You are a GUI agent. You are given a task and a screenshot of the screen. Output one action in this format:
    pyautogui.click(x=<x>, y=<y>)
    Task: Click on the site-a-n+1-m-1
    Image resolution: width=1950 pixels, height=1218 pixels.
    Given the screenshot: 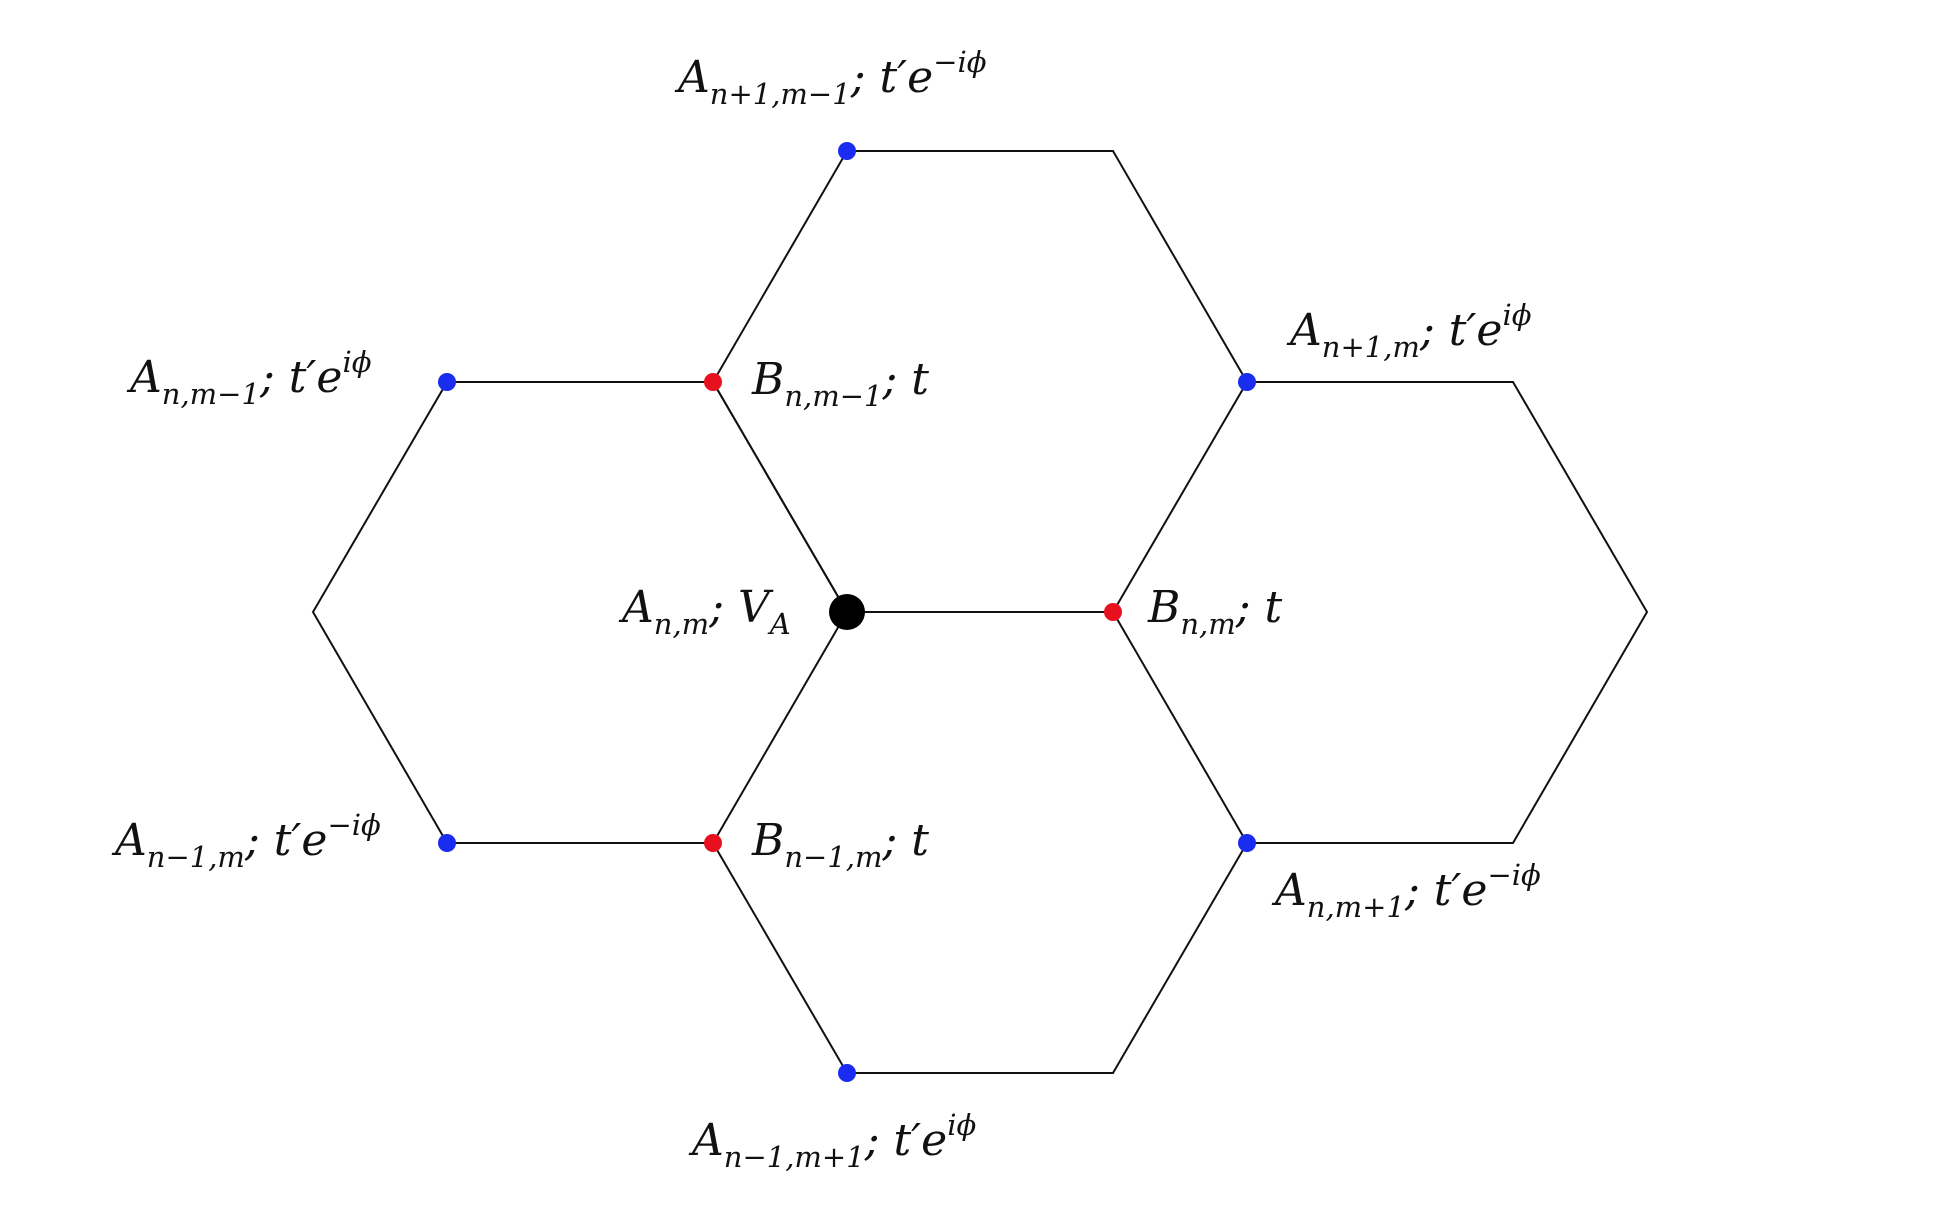 What is the action you would take?
    pyautogui.click(x=847, y=151)
    